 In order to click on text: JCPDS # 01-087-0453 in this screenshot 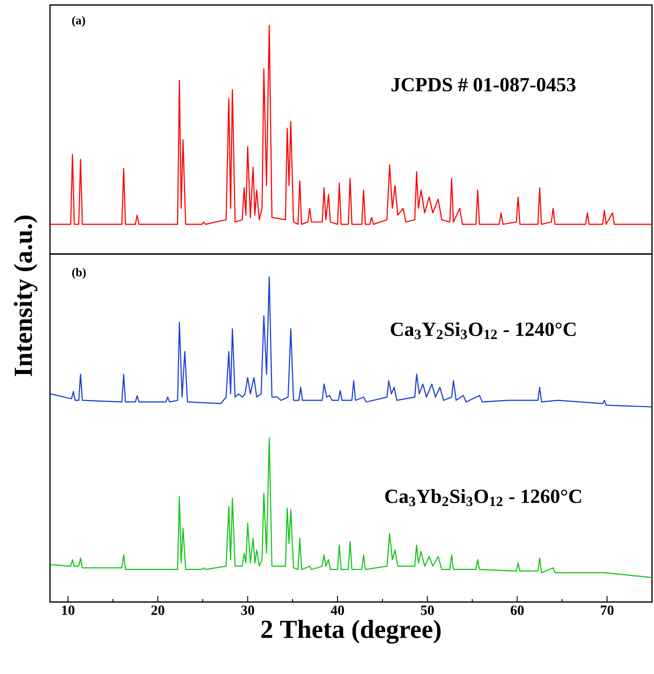, I will do `click(484, 85)`.